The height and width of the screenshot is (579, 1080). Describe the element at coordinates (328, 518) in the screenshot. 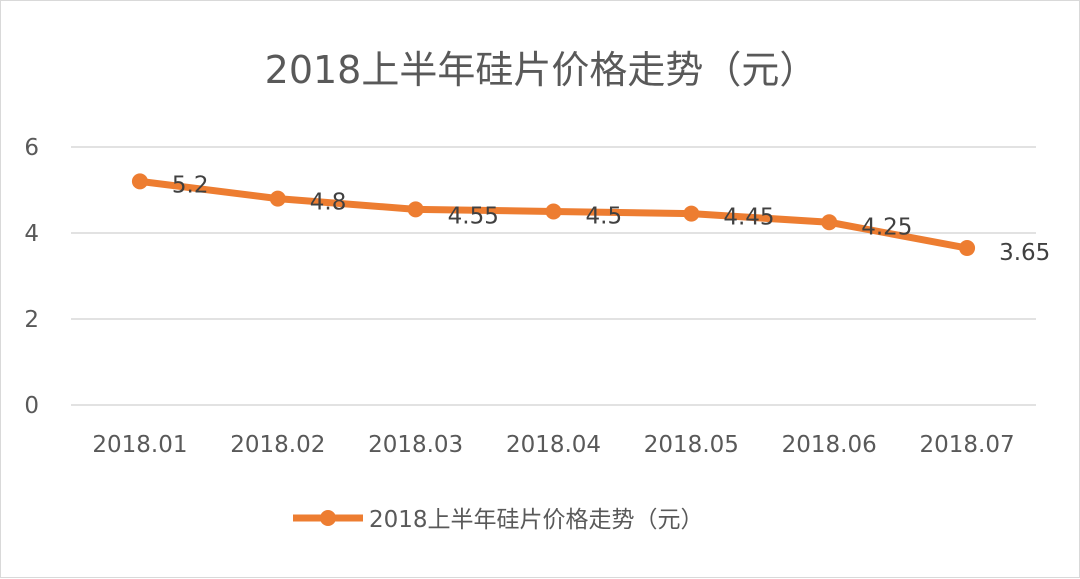

I see `legend-point-marker` at that location.